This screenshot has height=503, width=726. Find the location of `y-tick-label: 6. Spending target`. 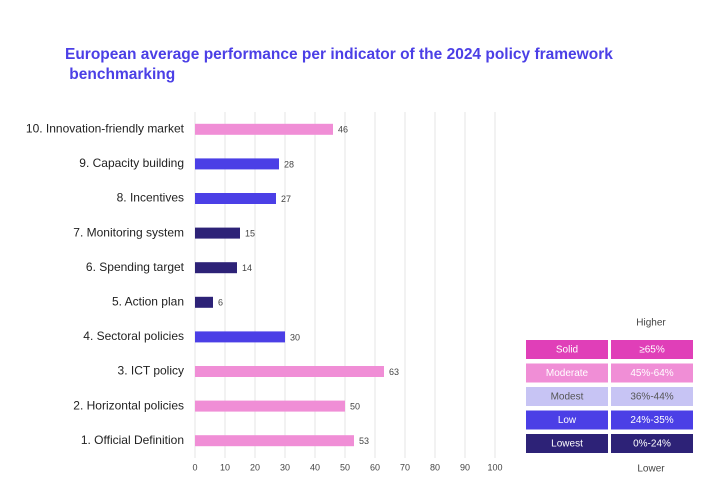

y-tick-label: 6. Spending target is located at coordinates (135, 267).